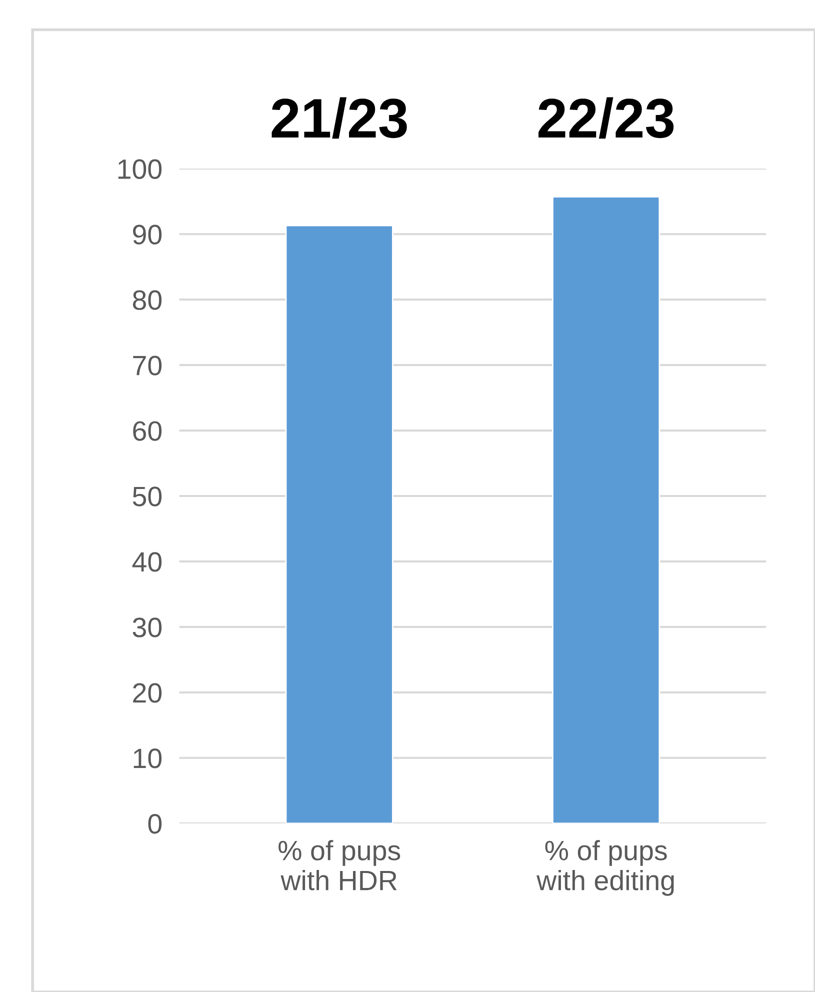  I want to click on y-tick-label: 90, so click(147, 234).